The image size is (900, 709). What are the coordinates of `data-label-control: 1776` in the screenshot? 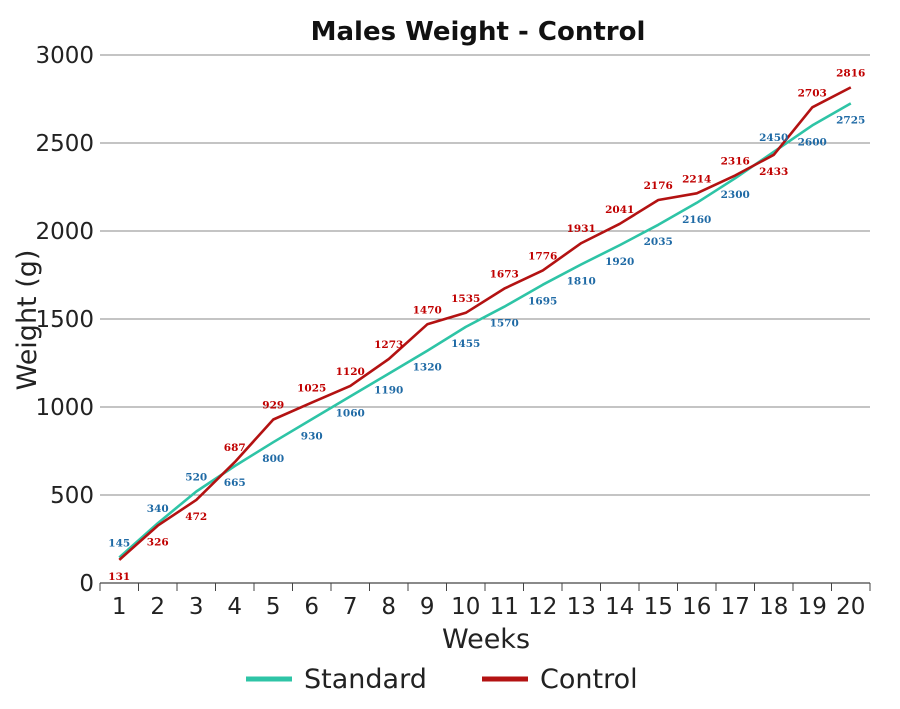 It's located at (542, 256).